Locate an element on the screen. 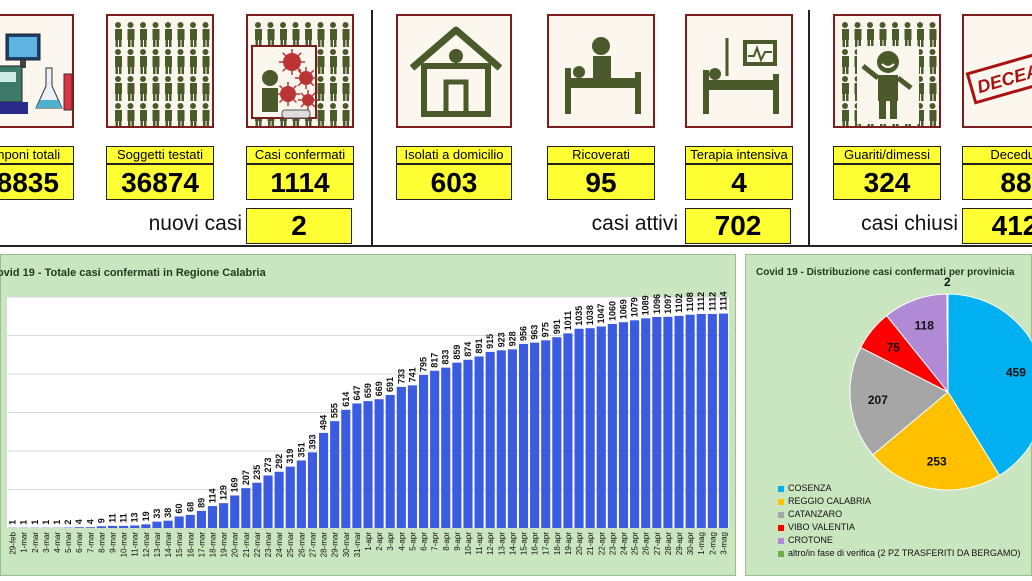 This screenshot has height=581, width=1032. bar-data-label: 833 is located at coordinates (446, 357).